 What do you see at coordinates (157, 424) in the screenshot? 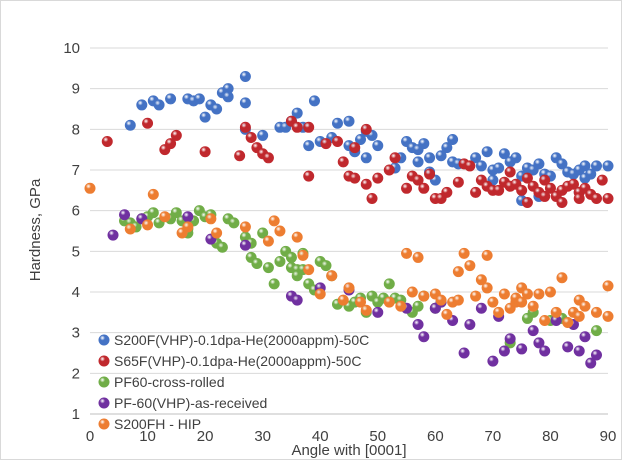
I see `legend-label: S200FH - HIP` at bounding box center [157, 424].